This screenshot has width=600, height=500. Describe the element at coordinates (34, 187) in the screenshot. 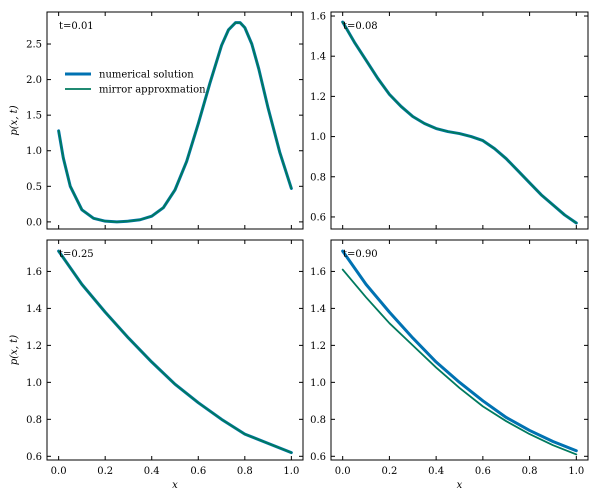

I see `y-tick-label: 0.5` at that location.